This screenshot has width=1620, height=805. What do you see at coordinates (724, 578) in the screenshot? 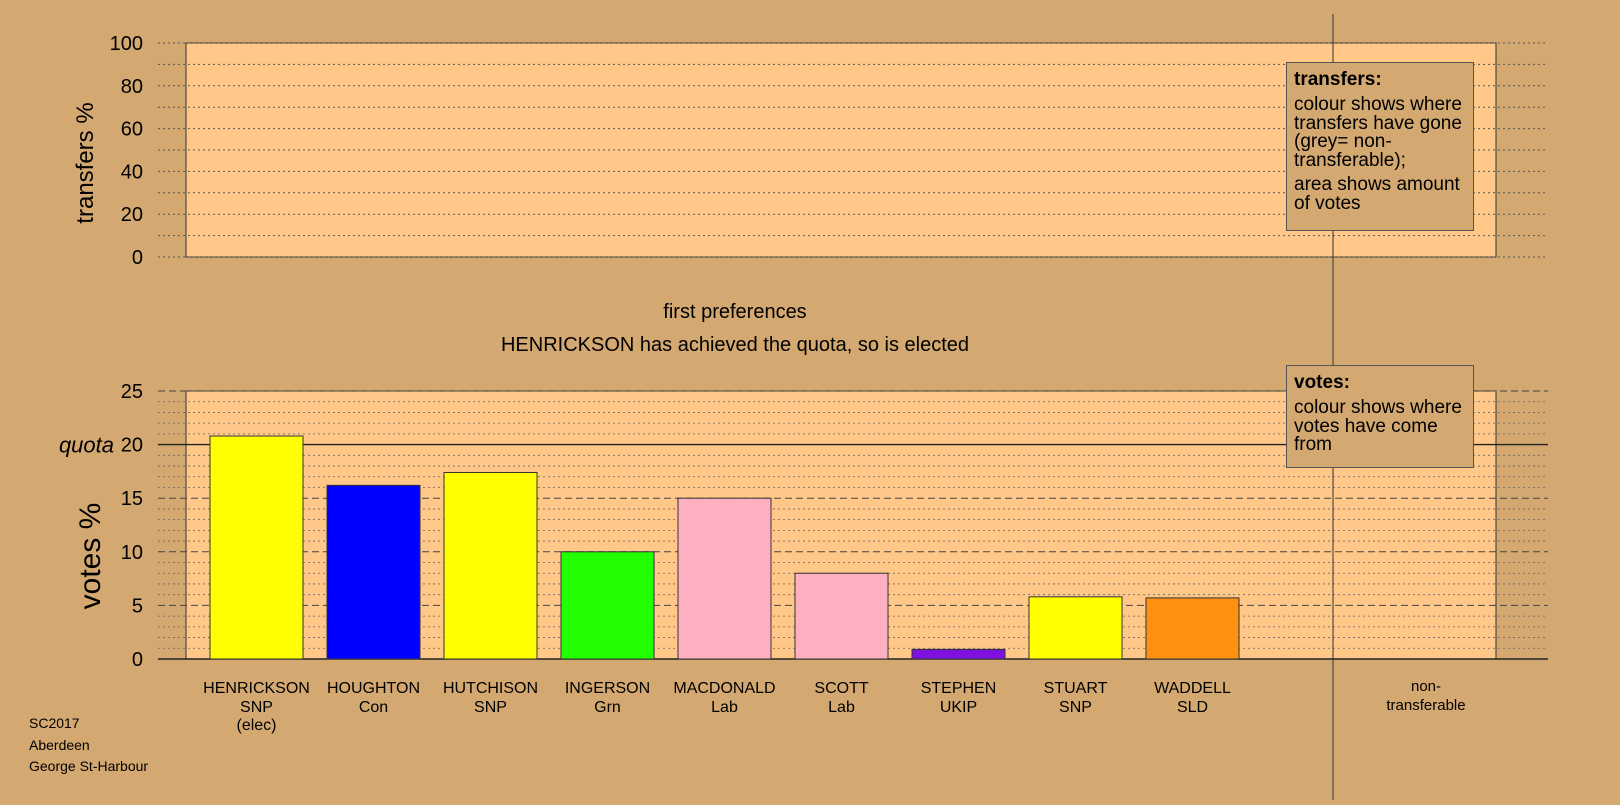
I see `bar-macdonald` at bounding box center [724, 578].